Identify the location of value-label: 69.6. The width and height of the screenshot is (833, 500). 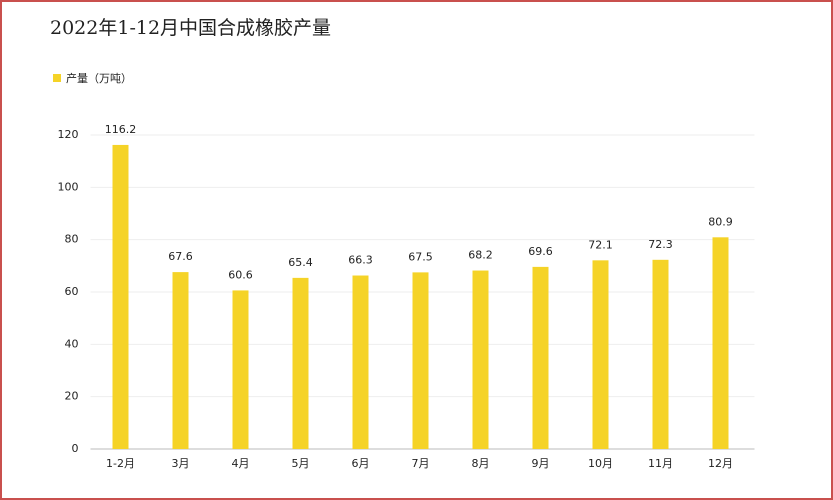
(540, 251).